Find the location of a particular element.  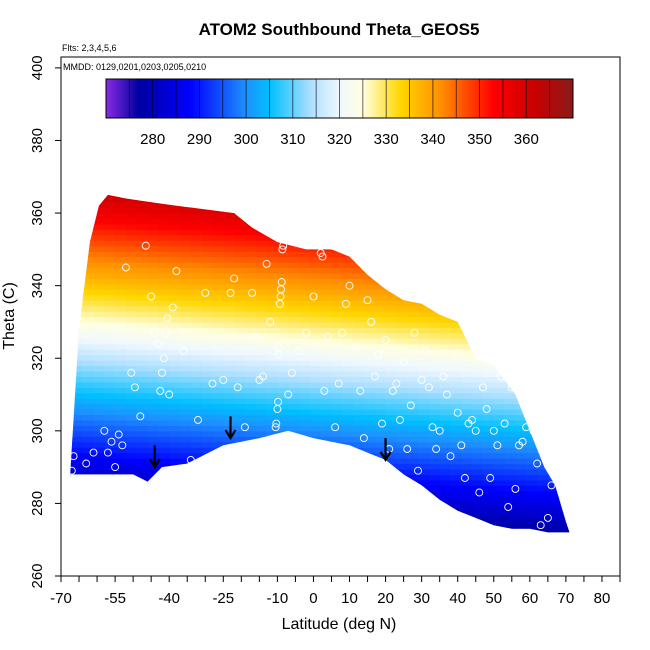

colorbar-tick-label: 330 is located at coordinates (386, 139).